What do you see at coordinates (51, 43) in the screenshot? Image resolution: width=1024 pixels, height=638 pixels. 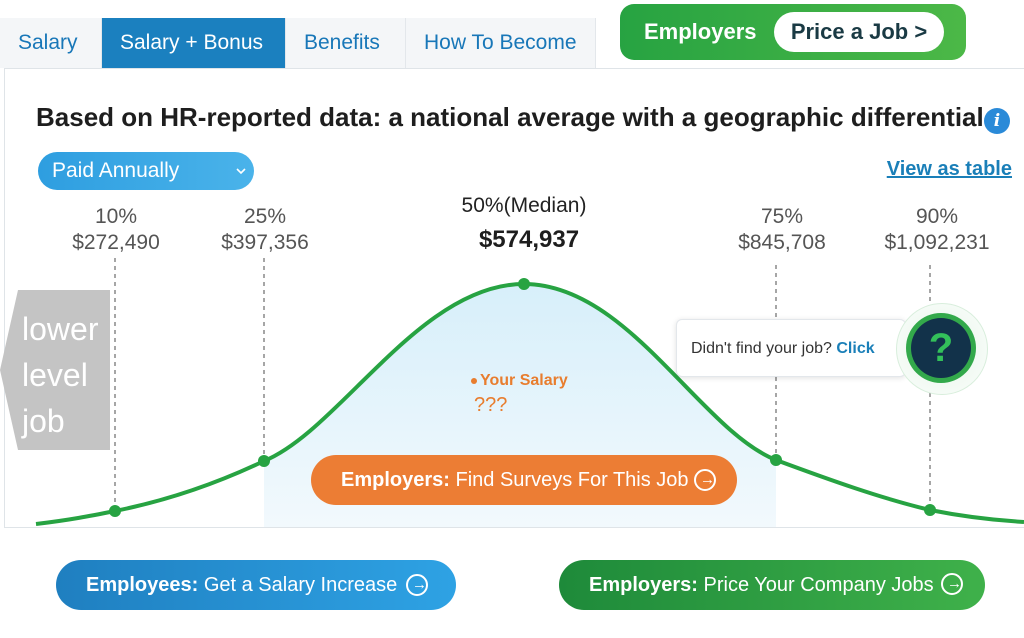 I see `tab-salary: Salary` at bounding box center [51, 43].